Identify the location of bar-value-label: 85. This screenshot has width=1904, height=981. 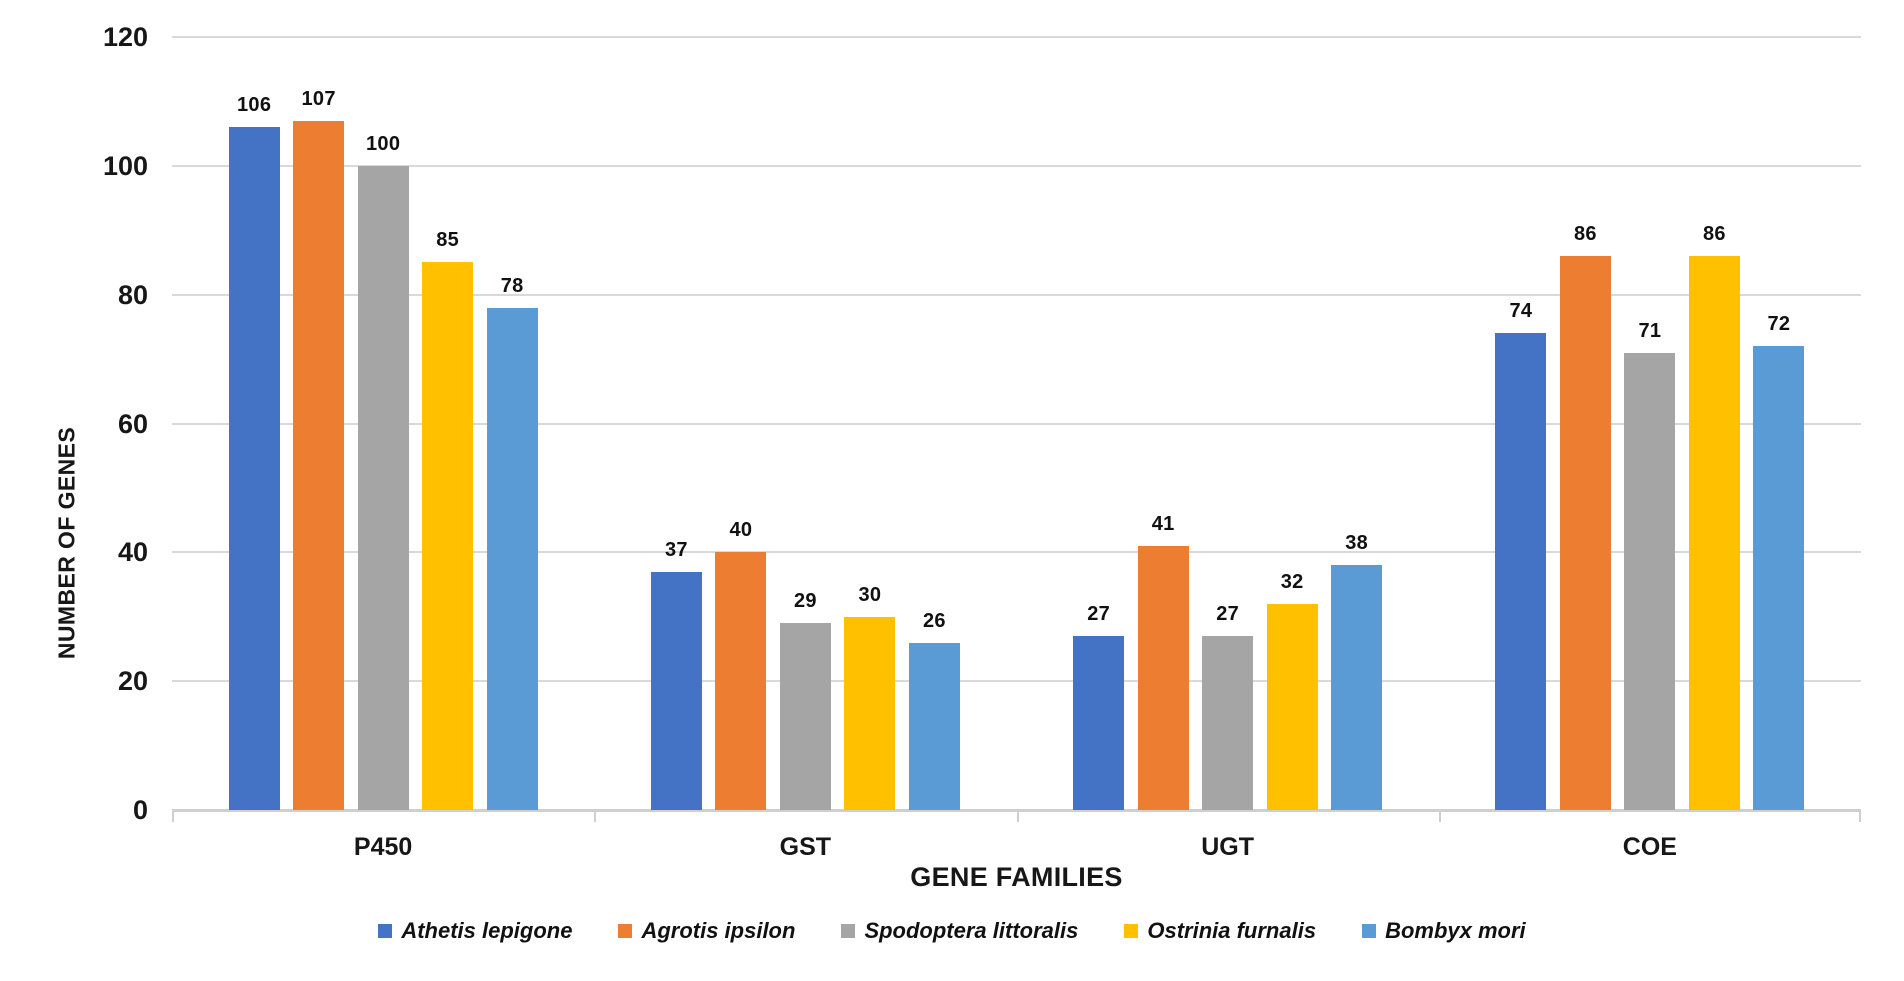
(448, 240).